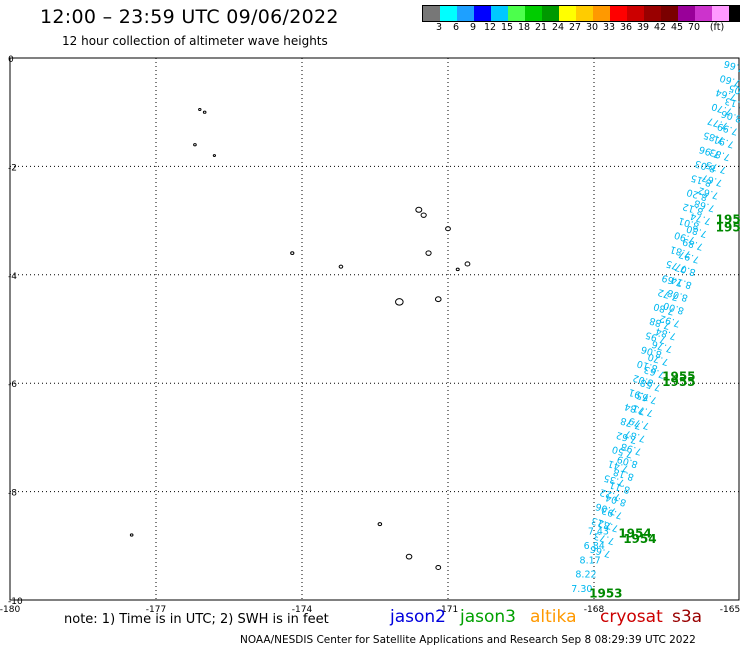 The image size is (740, 650). I want to click on color-scale-label: 33, so click(609, 27).